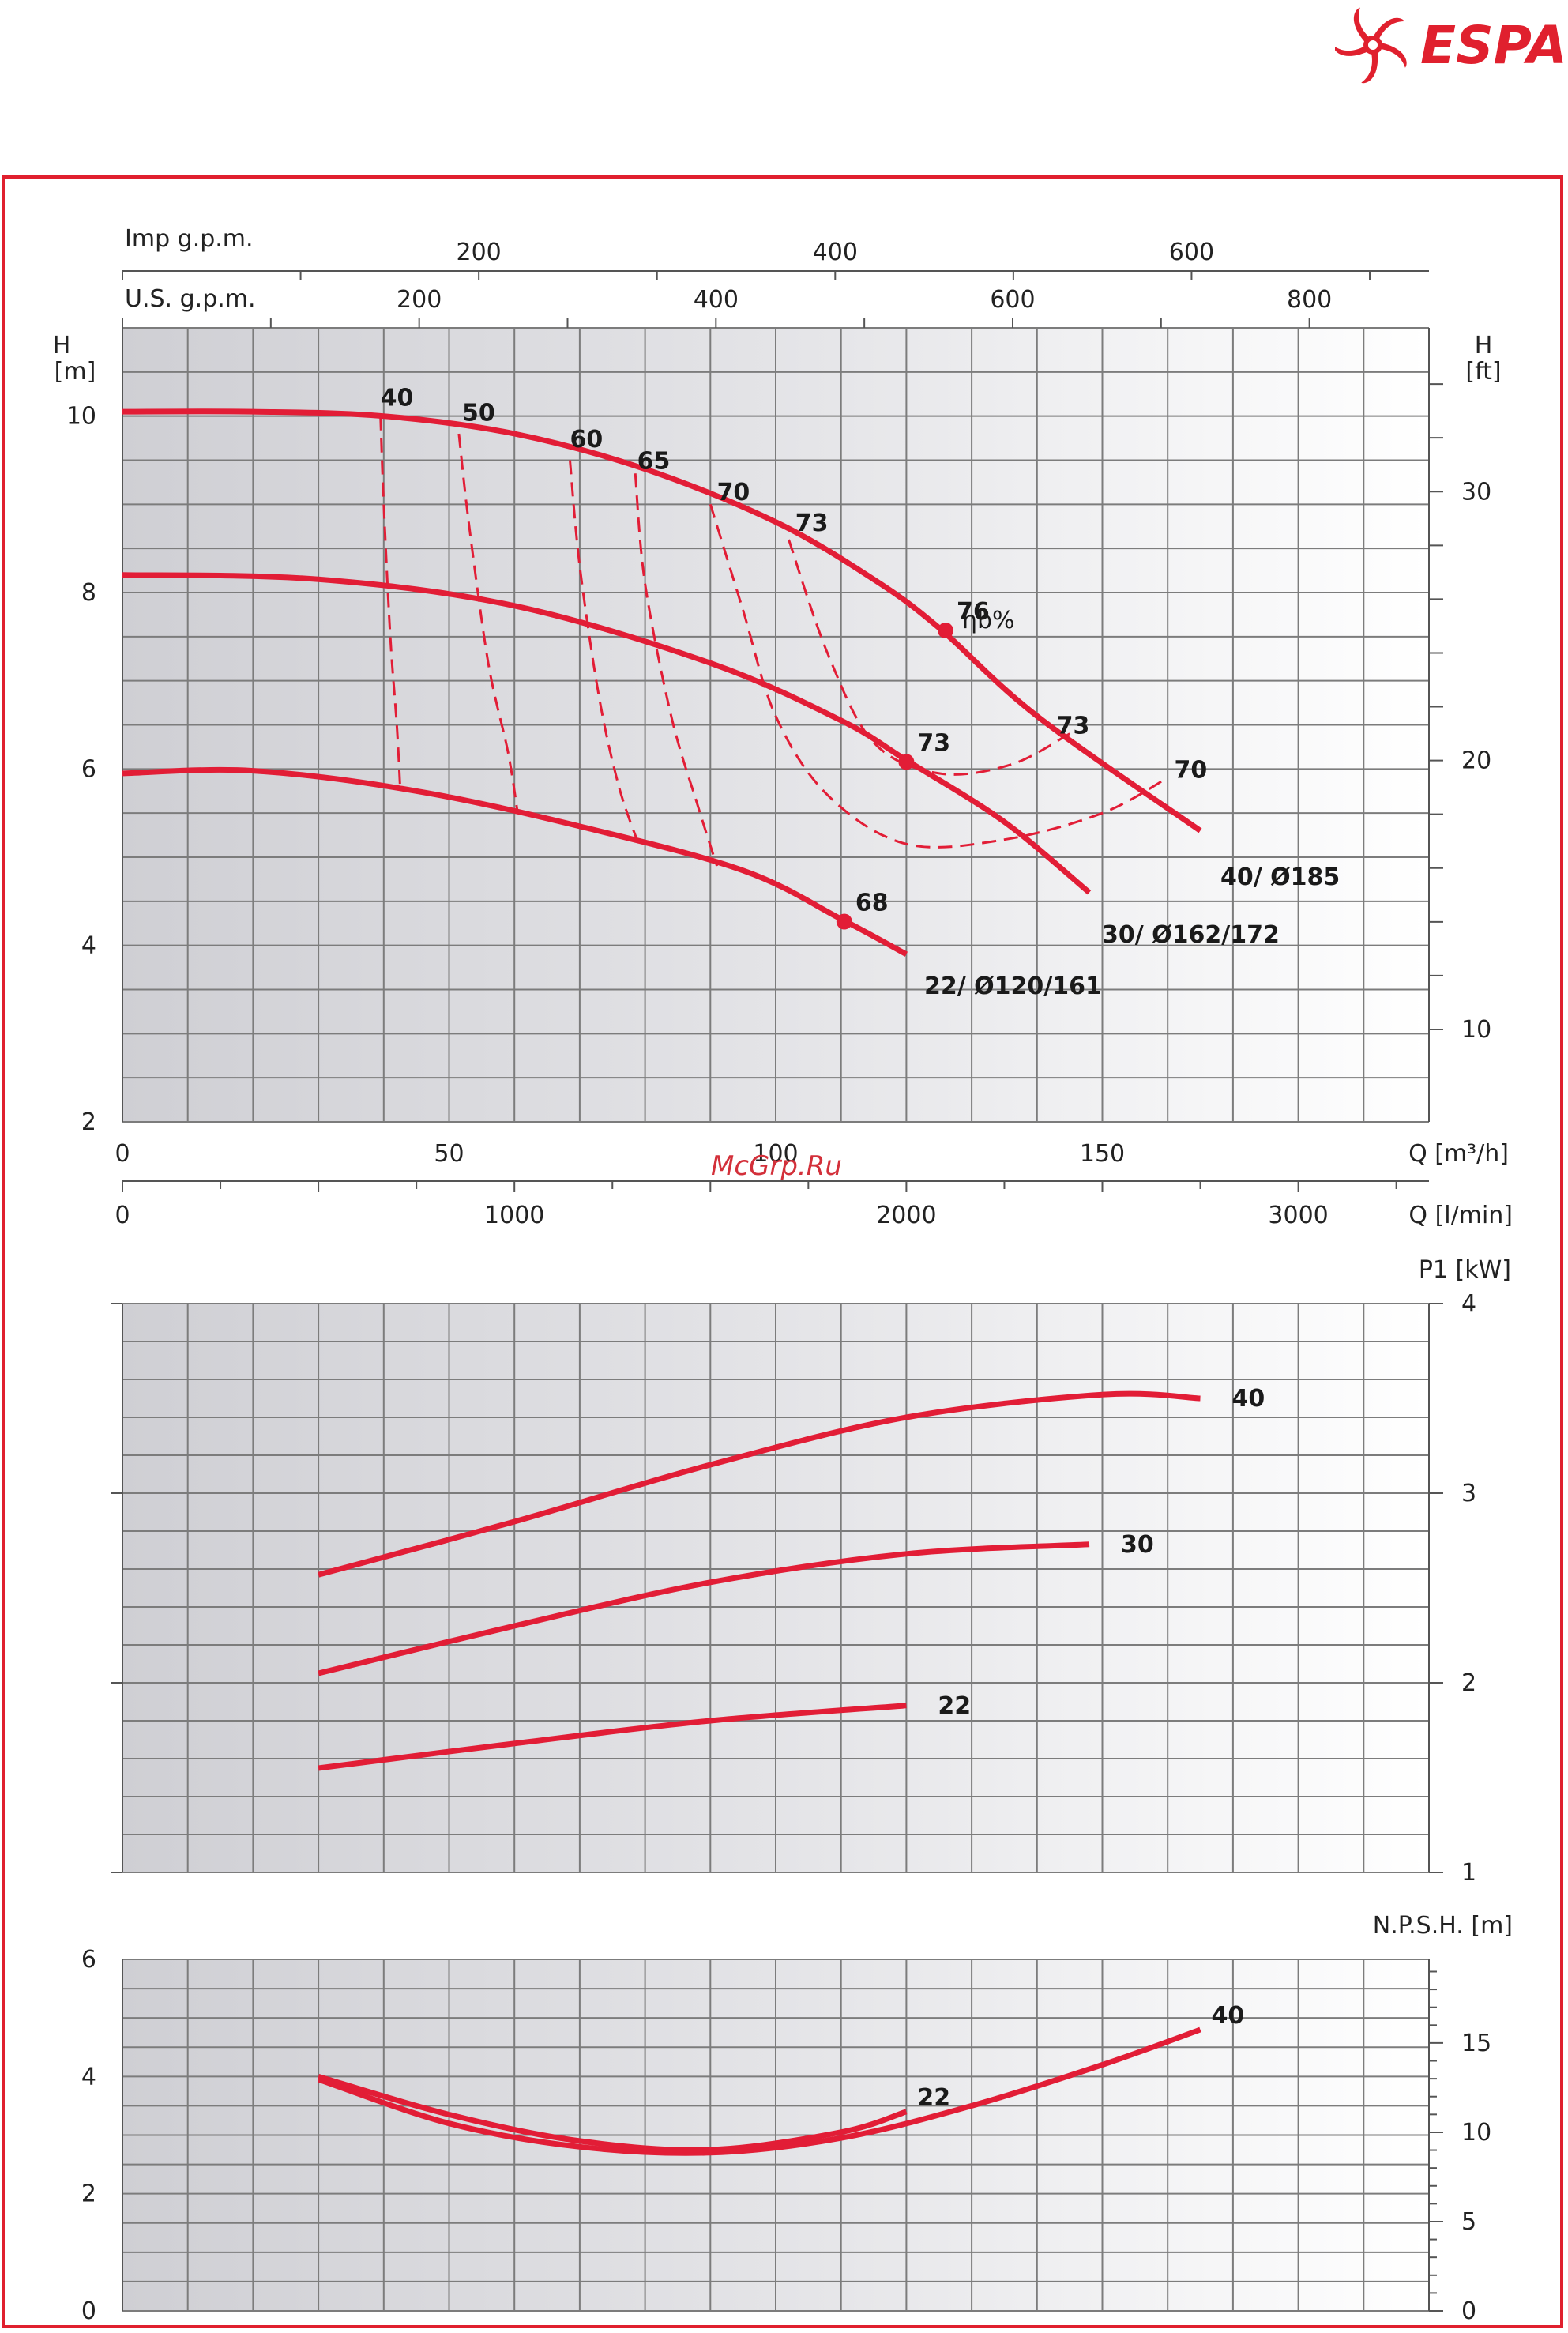  Describe the element at coordinates (88, 1122) in the screenshot. I see `head-ytick-label: 2` at that location.